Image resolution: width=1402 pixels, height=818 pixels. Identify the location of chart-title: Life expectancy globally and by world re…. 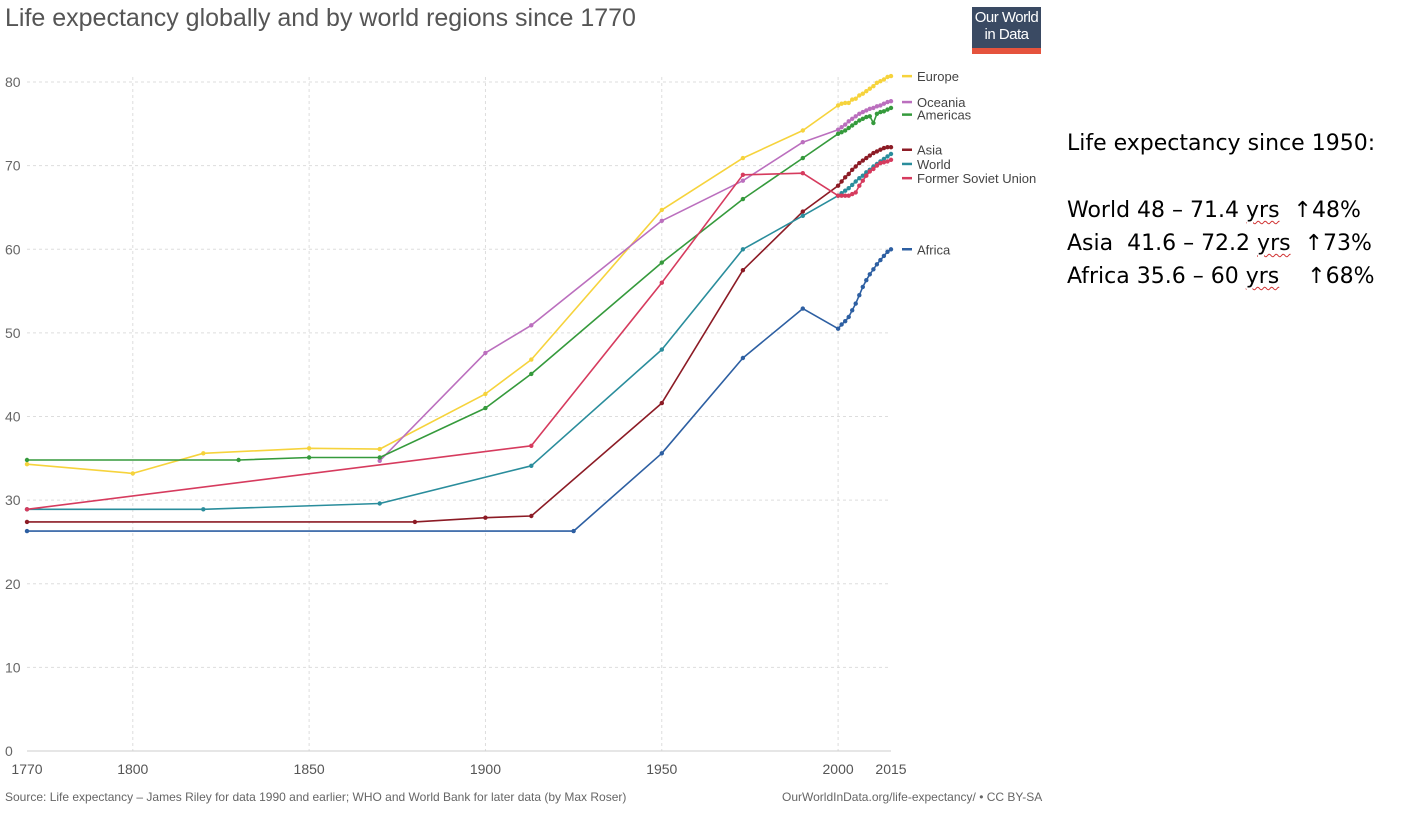
(320, 18).